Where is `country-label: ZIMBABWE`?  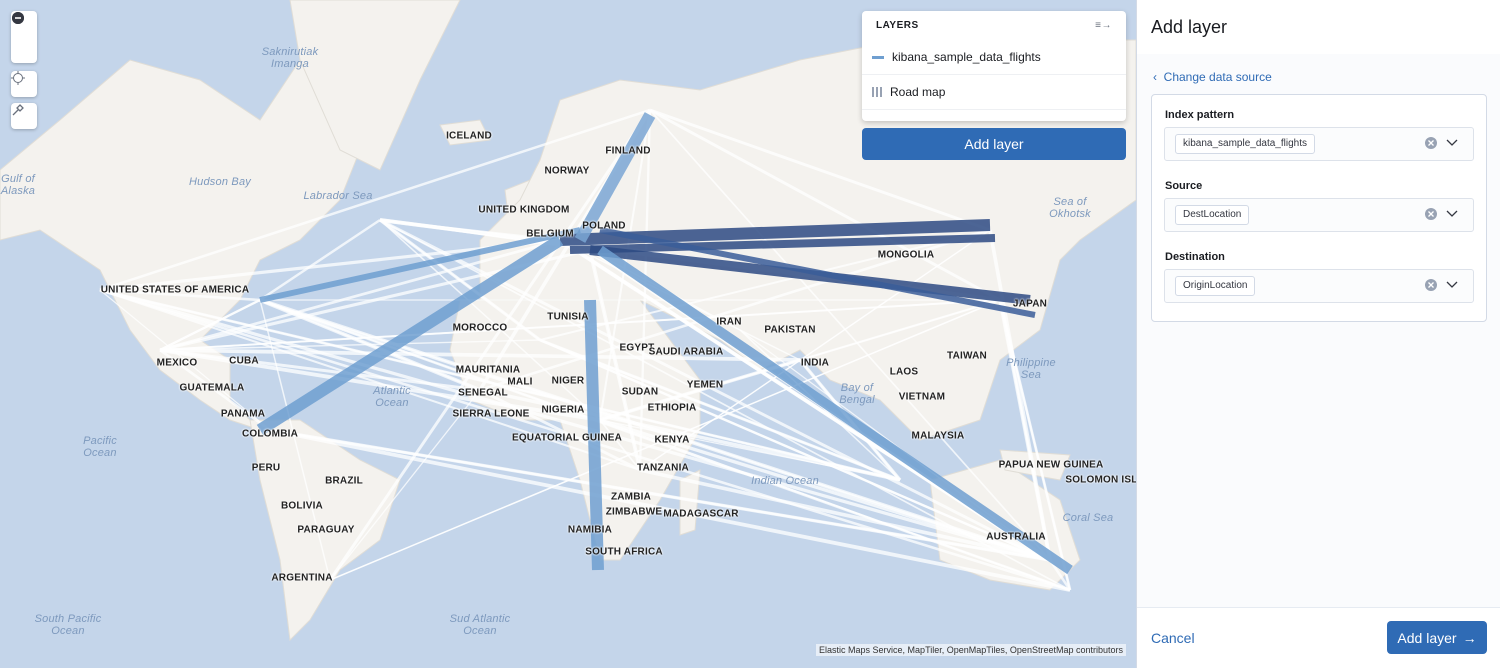 country-label: ZIMBABWE is located at coordinates (634, 512).